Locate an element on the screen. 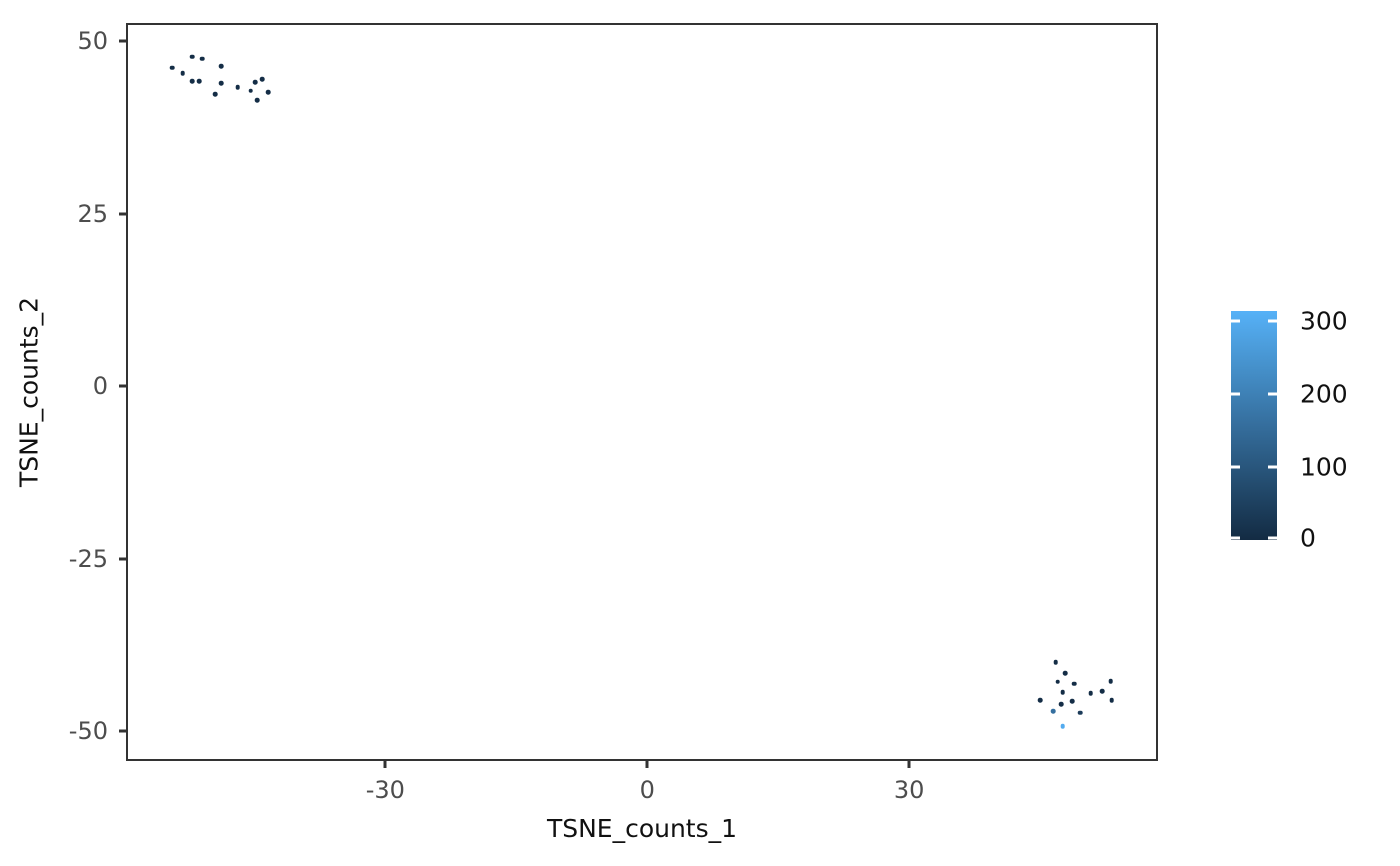  x-axis-title: TSNE_counts_1 is located at coordinates (642, 828).